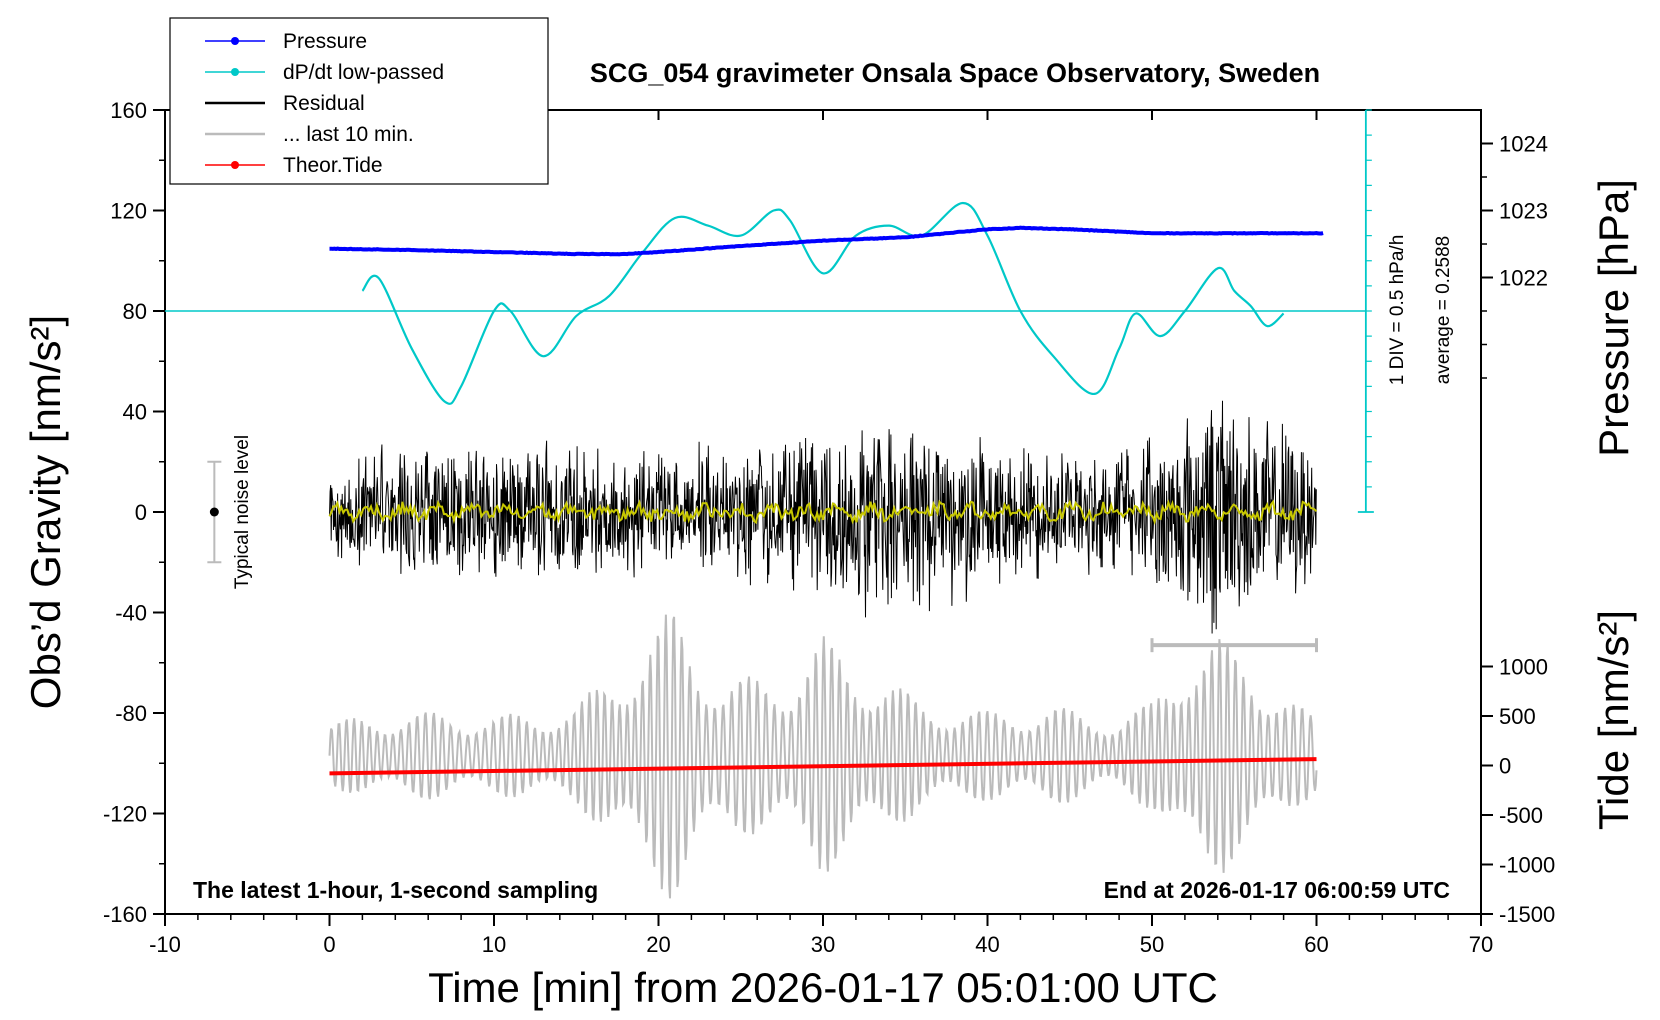 The height and width of the screenshot is (1020, 1660). I want to click on residual-smoothed-line, so click(823, 512).